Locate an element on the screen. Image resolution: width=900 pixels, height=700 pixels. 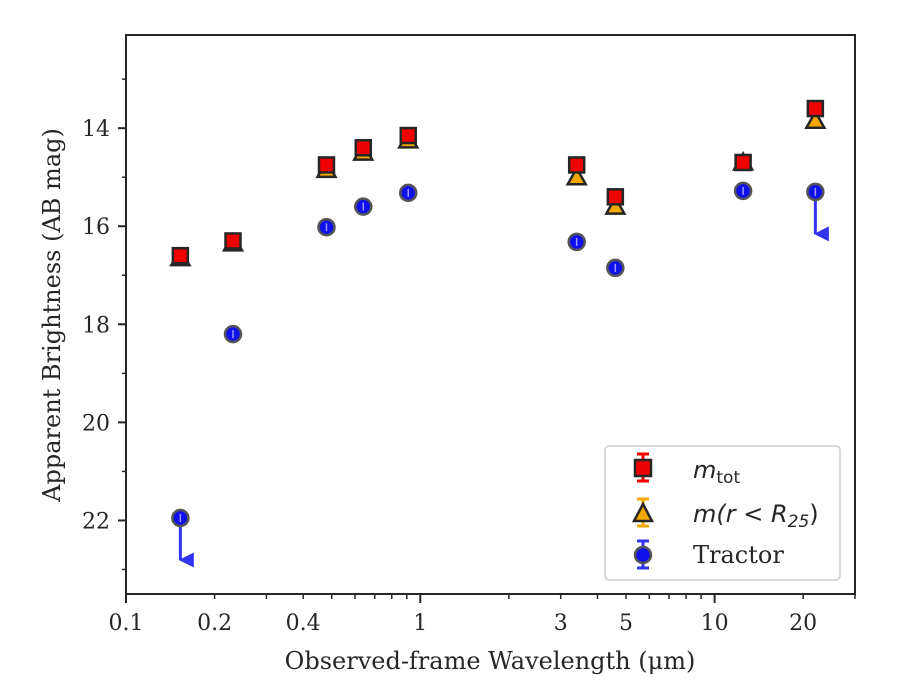
x-tick-label: 0.4 is located at coordinates (303, 623).